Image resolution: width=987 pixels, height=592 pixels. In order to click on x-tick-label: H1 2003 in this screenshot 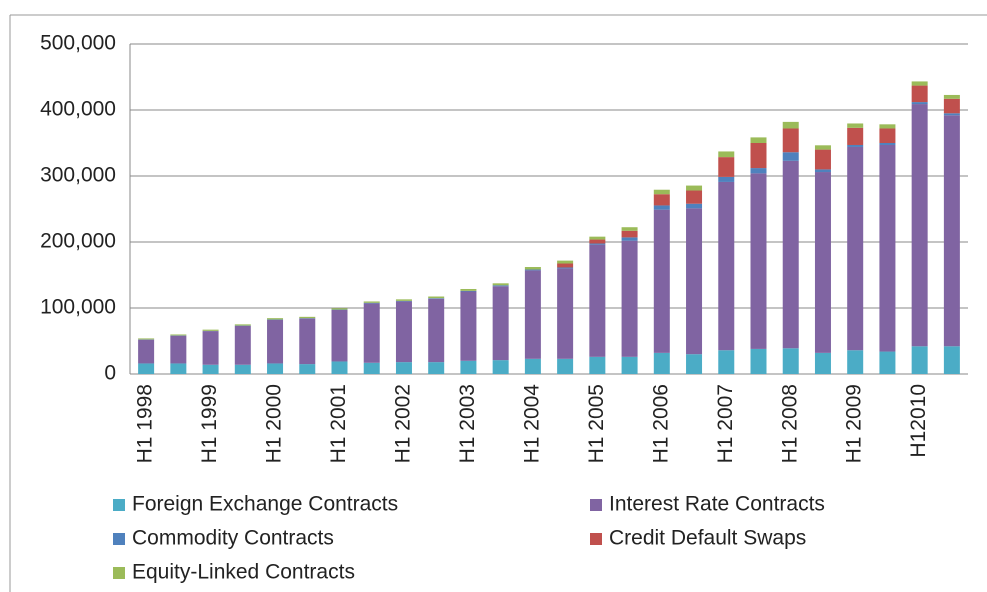, I will do `click(467, 423)`.